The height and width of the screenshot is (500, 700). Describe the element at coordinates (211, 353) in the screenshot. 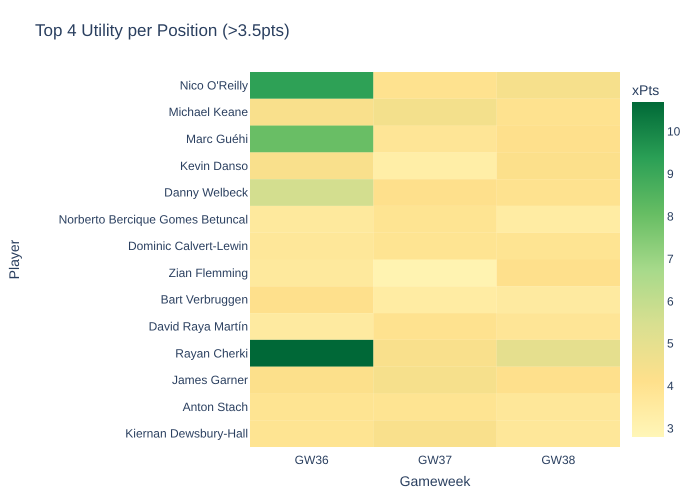

I see `y-tick-label: Rayan Cherki` at that location.